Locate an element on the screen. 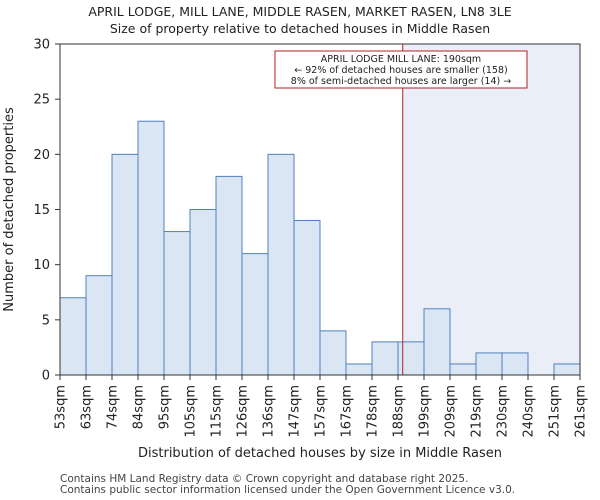  bar-188sqm is located at coordinates (411, 358).